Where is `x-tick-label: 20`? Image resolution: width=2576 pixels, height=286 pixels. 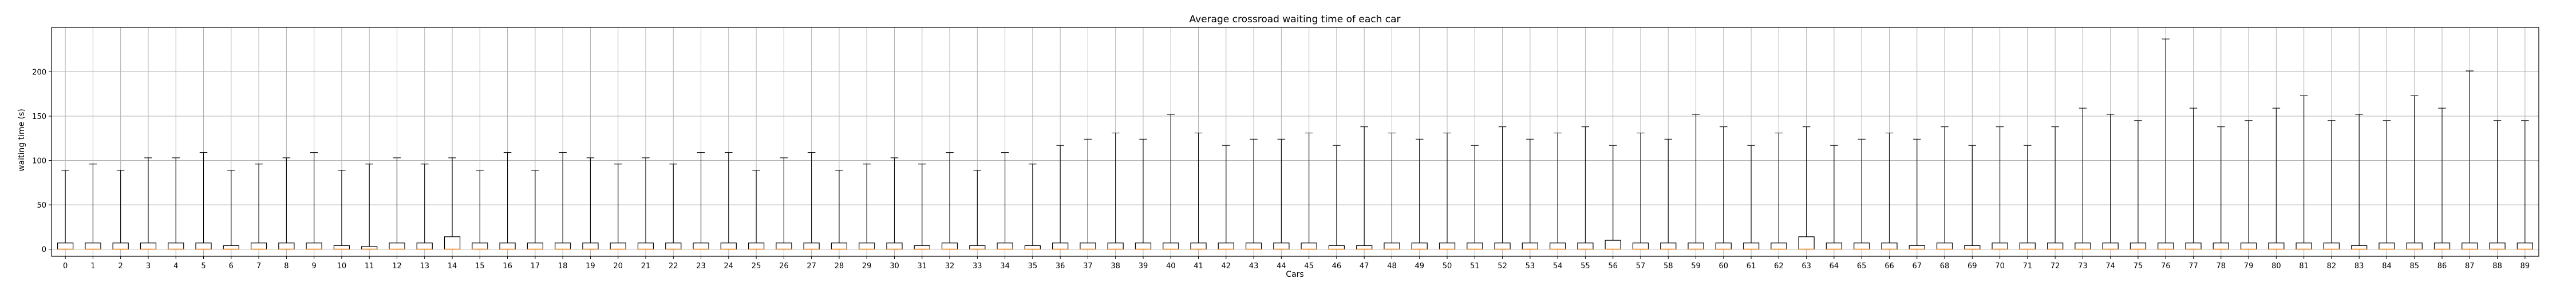 x-tick-label: 20 is located at coordinates (618, 266).